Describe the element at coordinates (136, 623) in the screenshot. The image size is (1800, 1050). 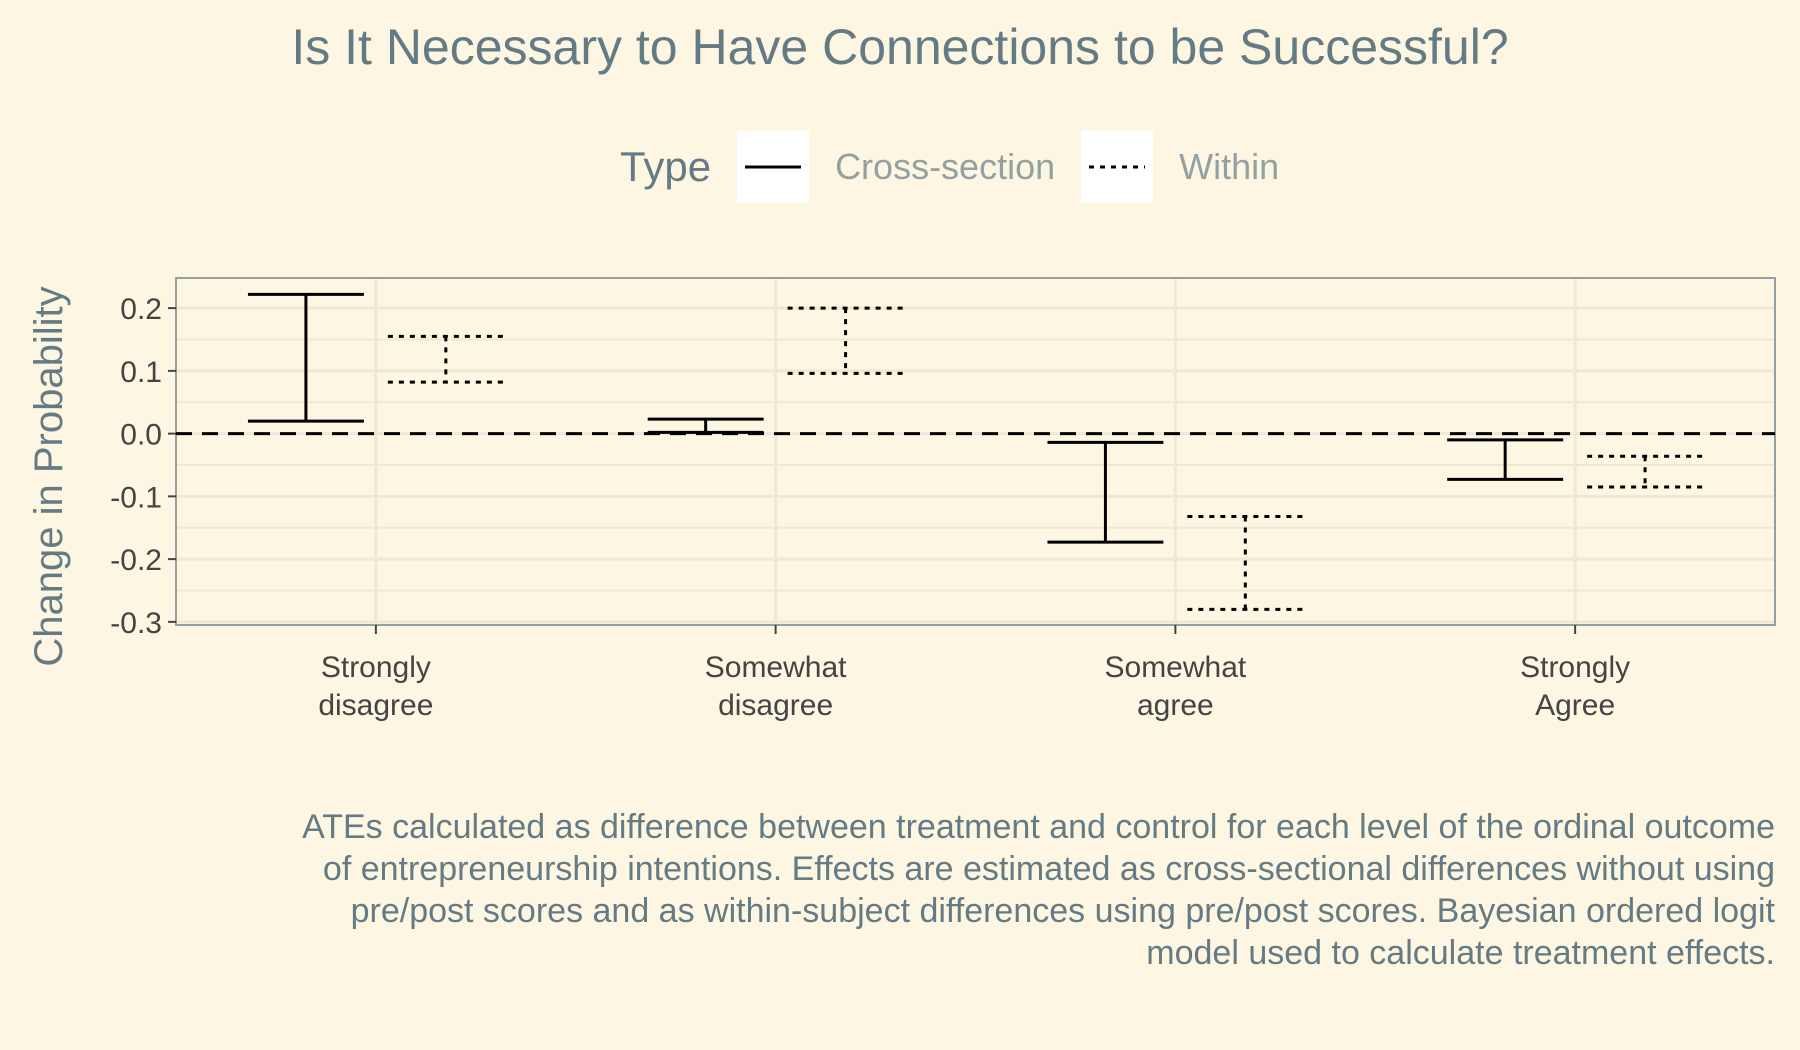
I see `y-tick-label: -0.3` at that location.